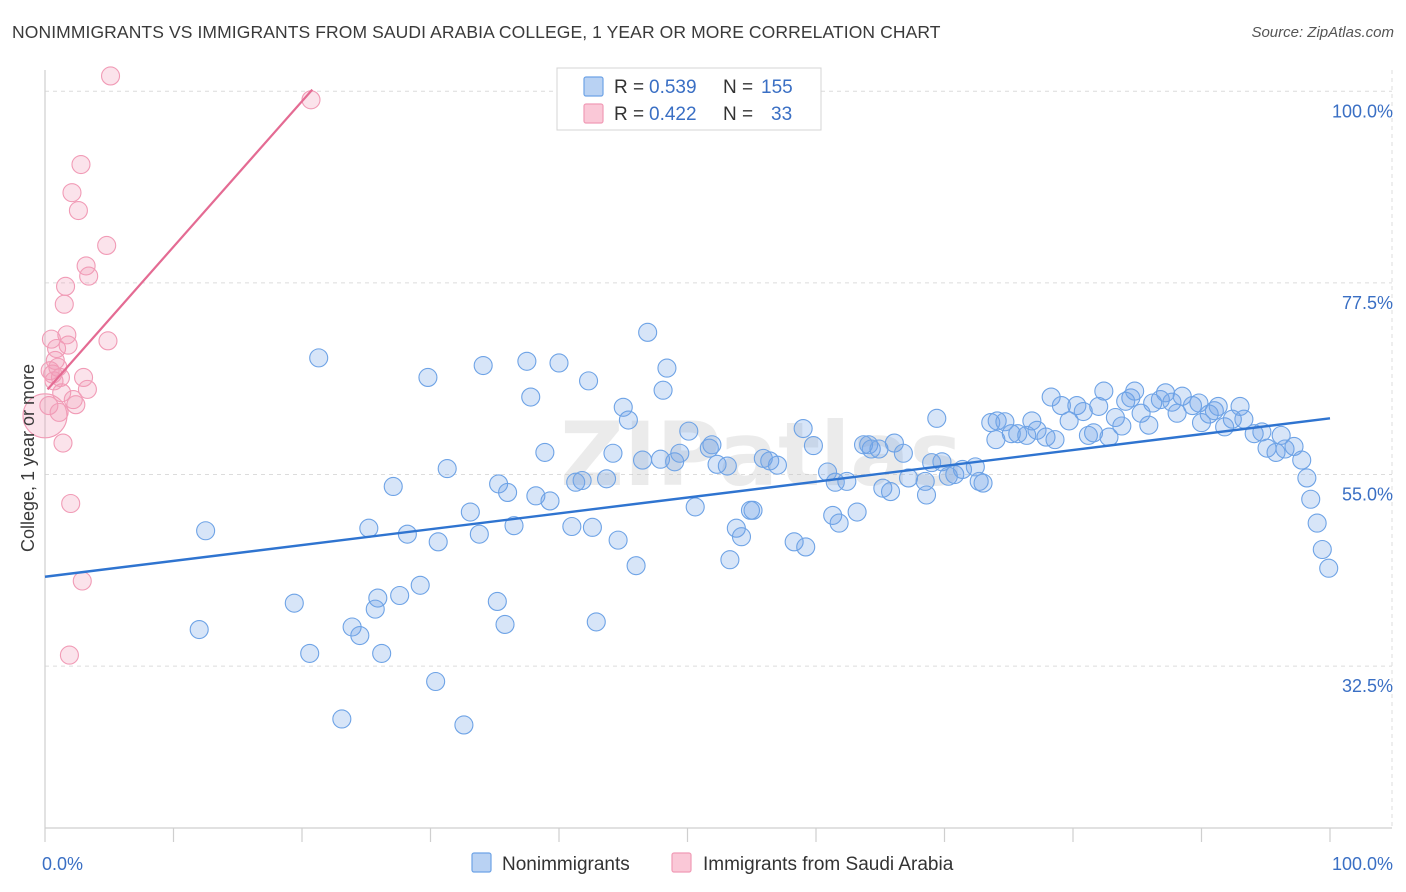 The image size is (1406, 892). I want to click on chart-source: Source: ZipAtlas.com, so click(1322, 32).